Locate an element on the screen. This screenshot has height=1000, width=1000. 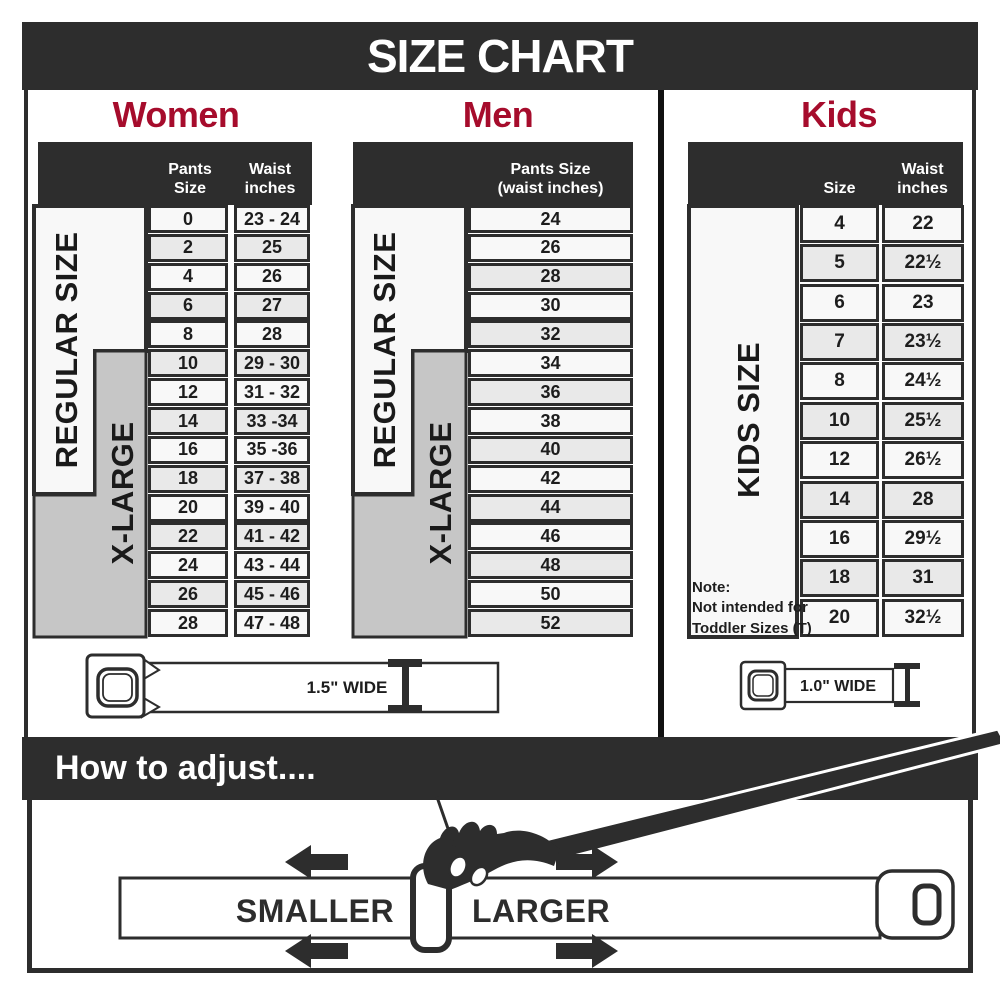
page-title-text: SIZE CHART is located at coordinates (500, 56).